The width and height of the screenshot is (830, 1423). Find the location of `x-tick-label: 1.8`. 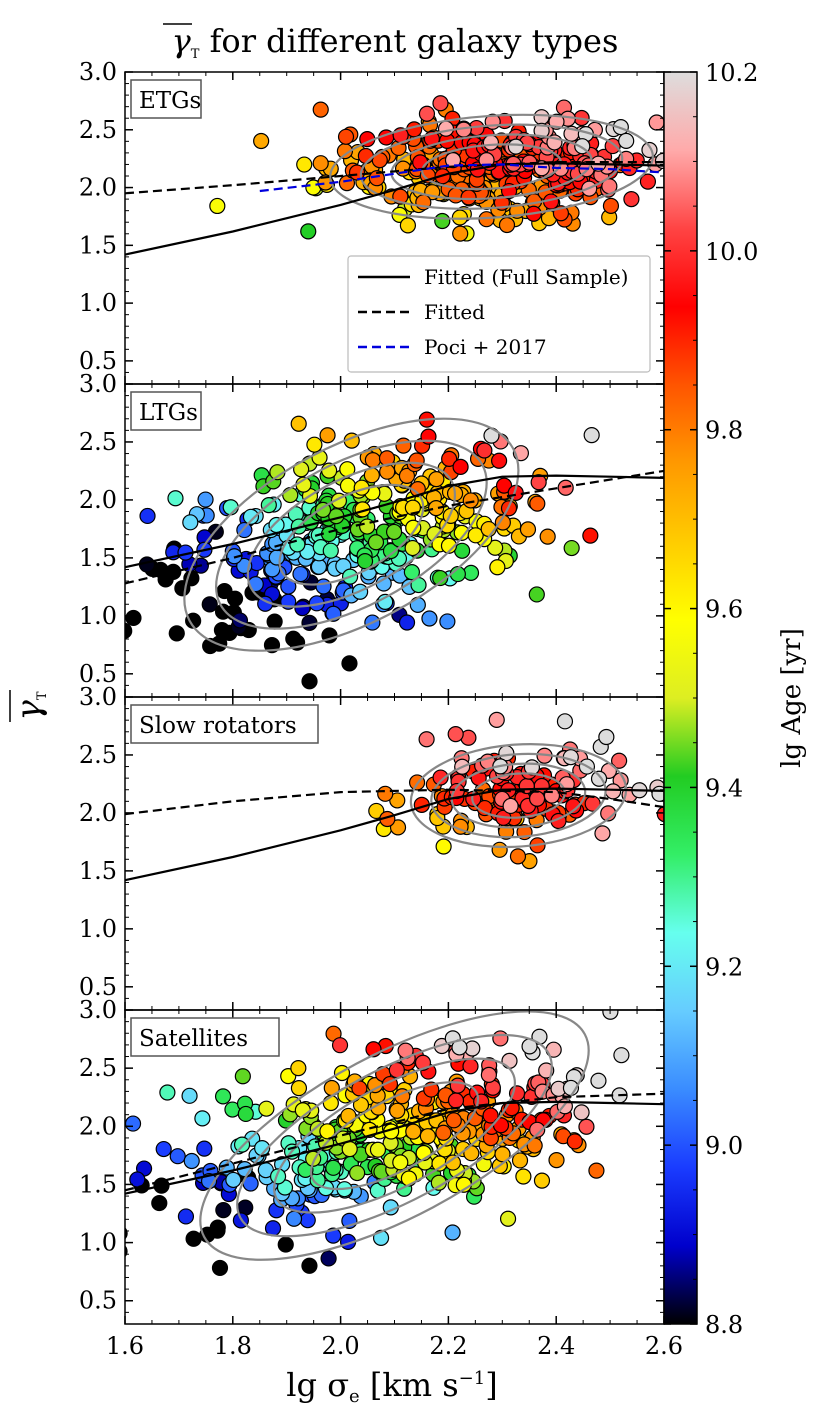

x-tick-label: 1.8 is located at coordinates (233, 1346).